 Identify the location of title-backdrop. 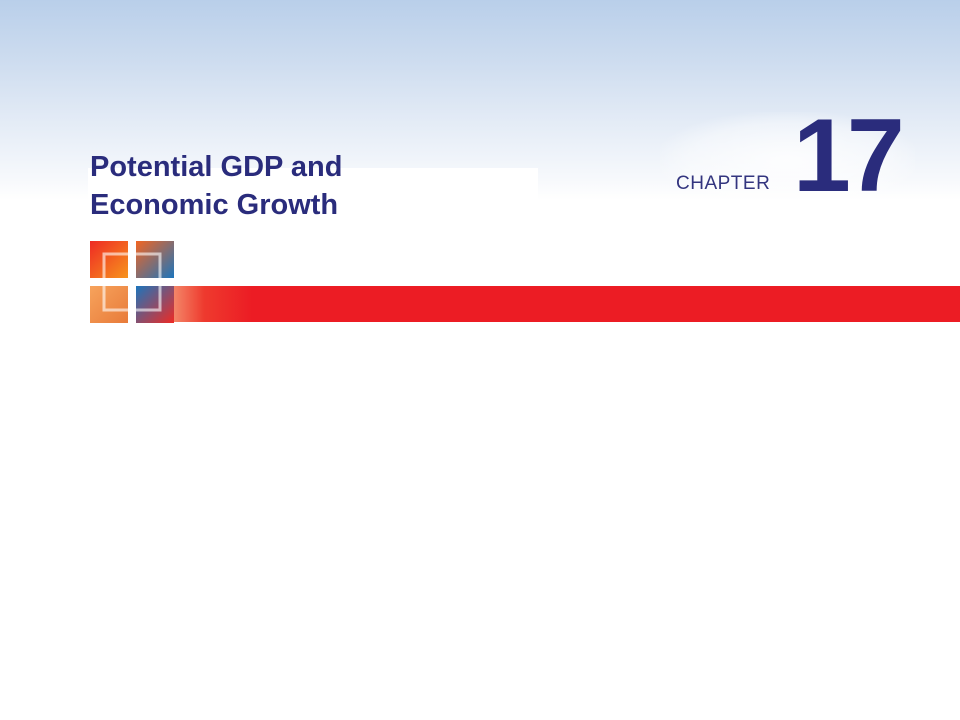
(313, 201).